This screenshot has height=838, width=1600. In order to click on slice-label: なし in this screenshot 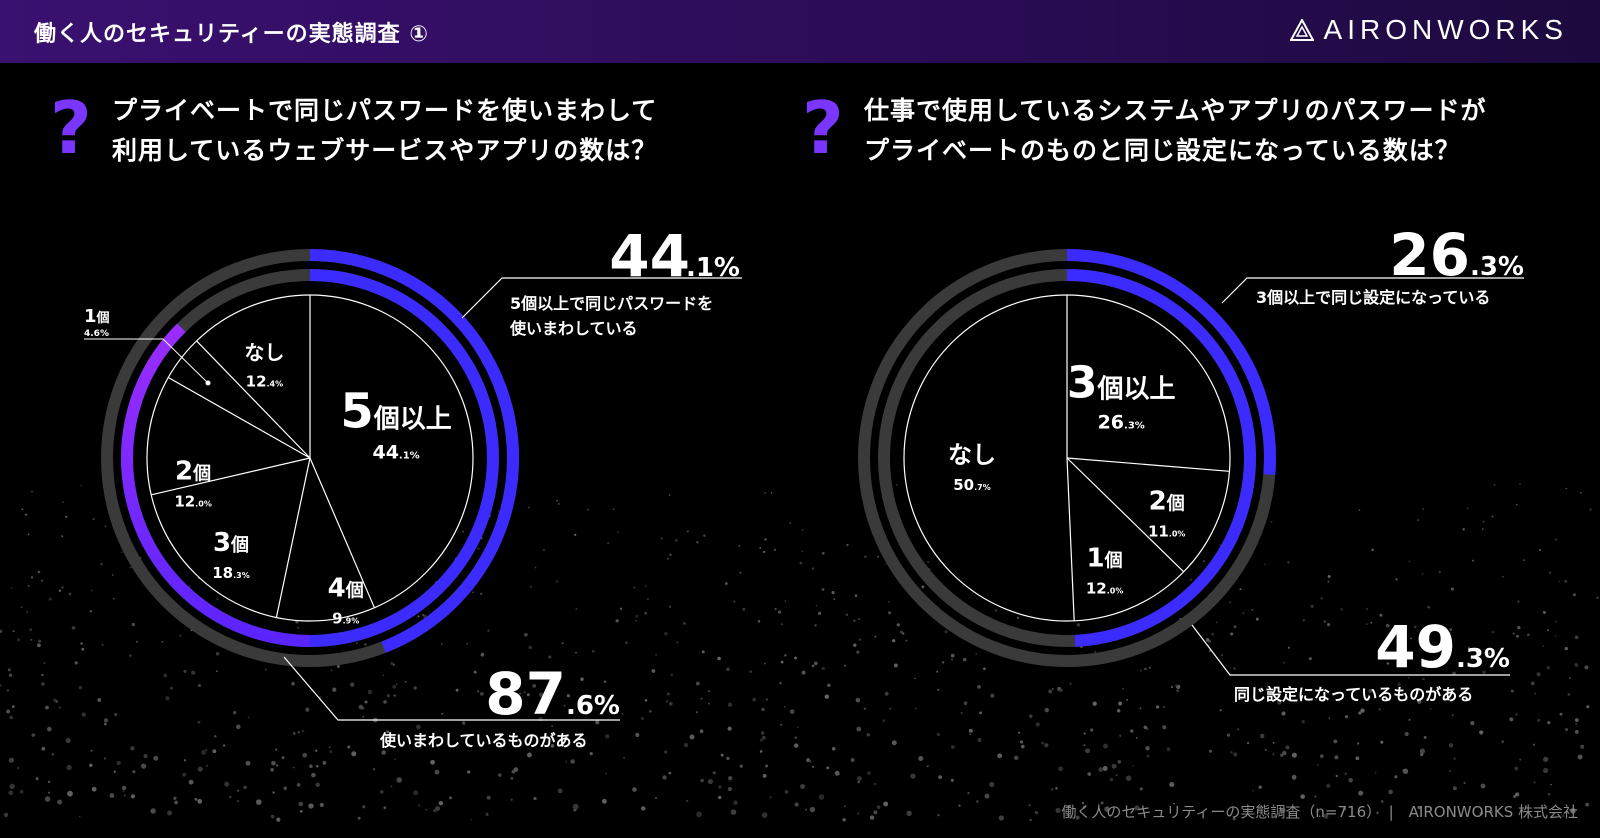, I will do `click(264, 353)`.